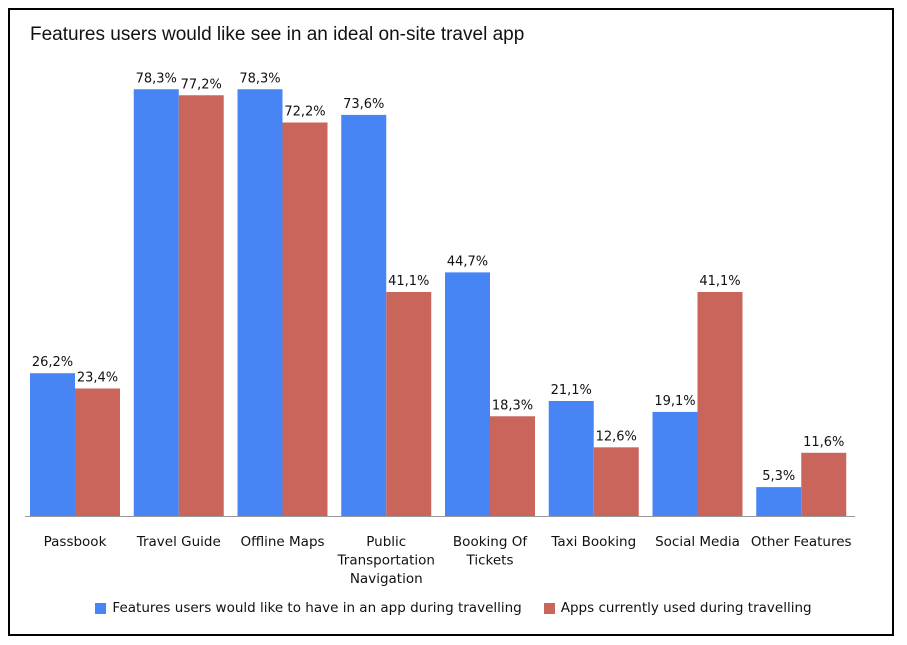 The image size is (907, 645). What do you see at coordinates (386, 579) in the screenshot?
I see `category-label-4-line-3: Navigation` at bounding box center [386, 579].